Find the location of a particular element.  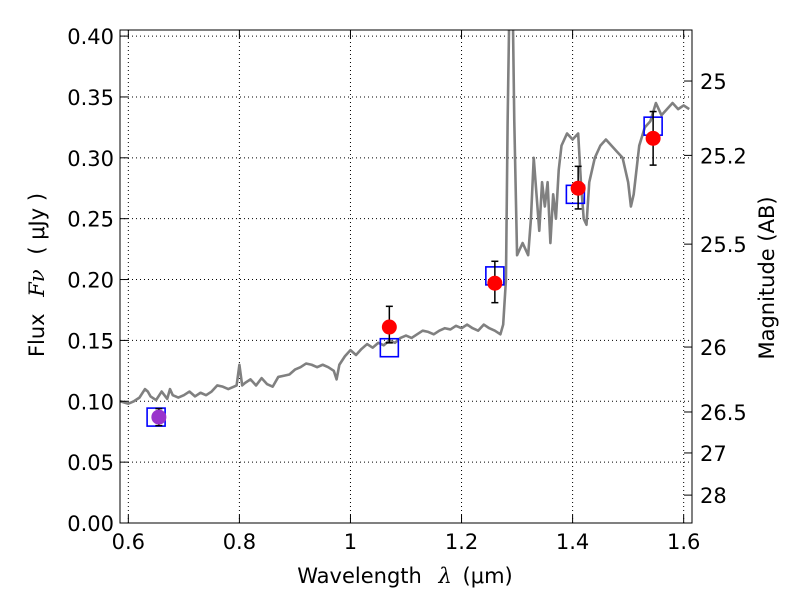

y-axis-label-unit: ( μJy ) is located at coordinates (37, 224).